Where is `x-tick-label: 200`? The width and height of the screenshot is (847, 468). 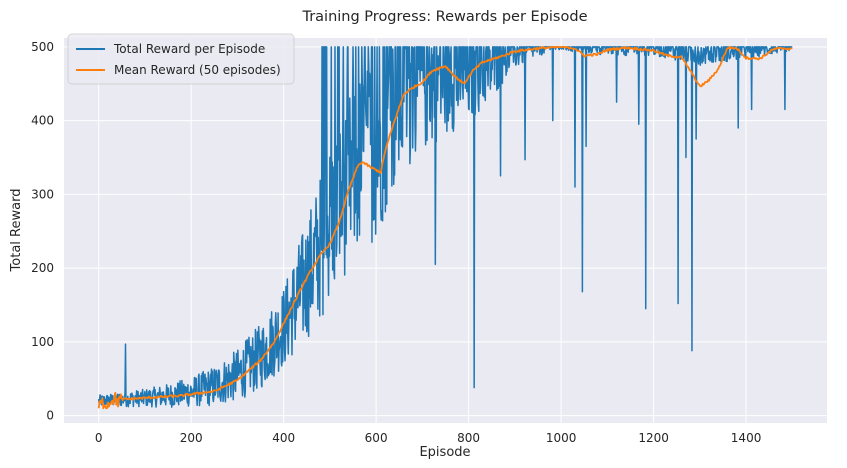 x-tick-label: 200 is located at coordinates (191, 438).